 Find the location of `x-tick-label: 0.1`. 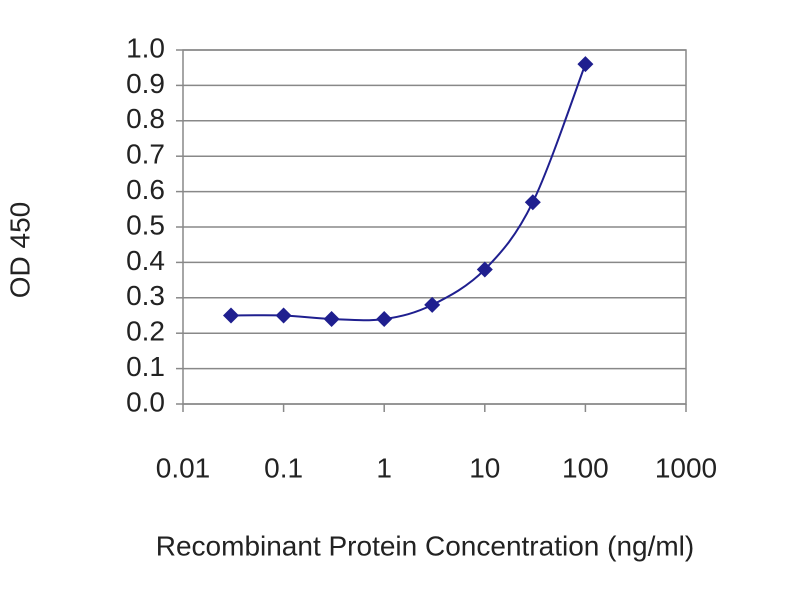

x-tick-label: 0.1 is located at coordinates (283, 467).